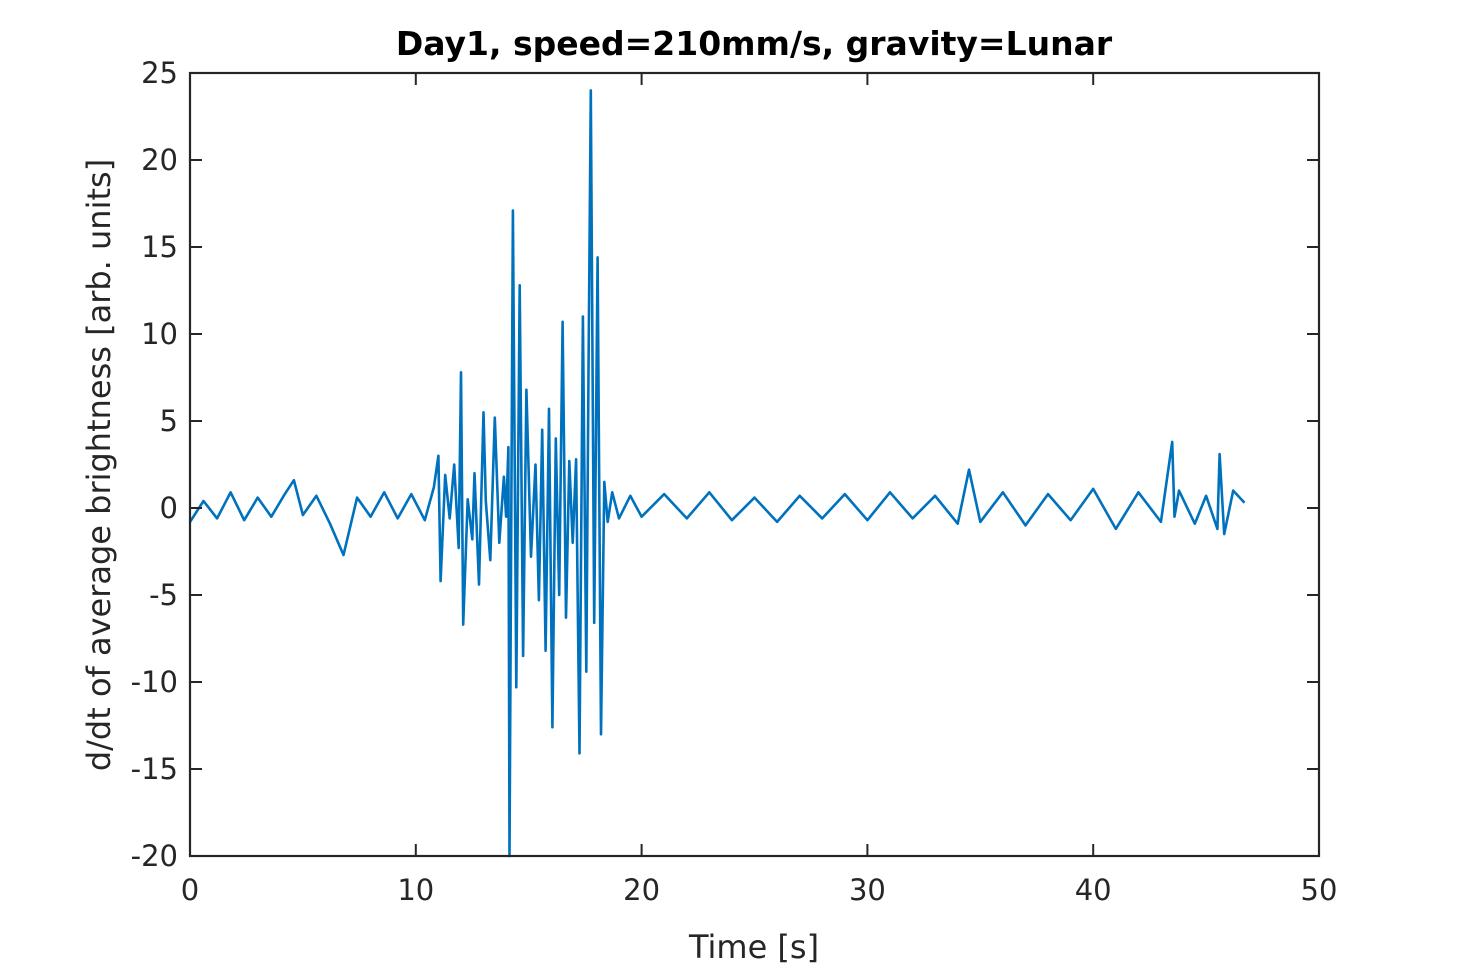 This screenshot has width=1459, height=973. Describe the element at coordinates (159, 73) in the screenshot. I see `y-tick-label: 25` at that location.